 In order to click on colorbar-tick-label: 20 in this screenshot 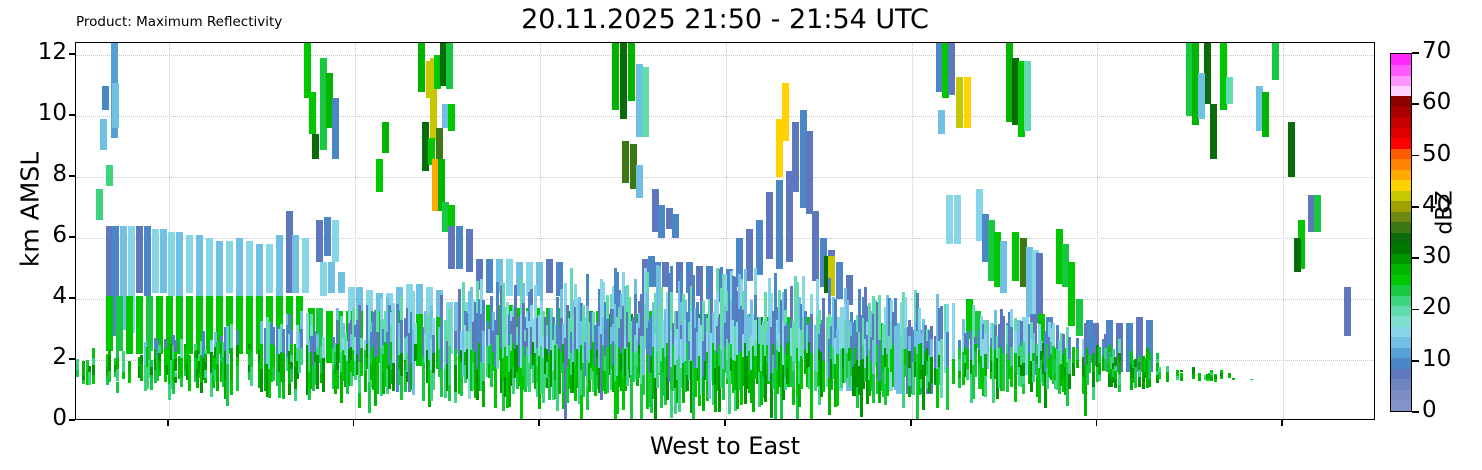, I will do `click(1437, 307)`.